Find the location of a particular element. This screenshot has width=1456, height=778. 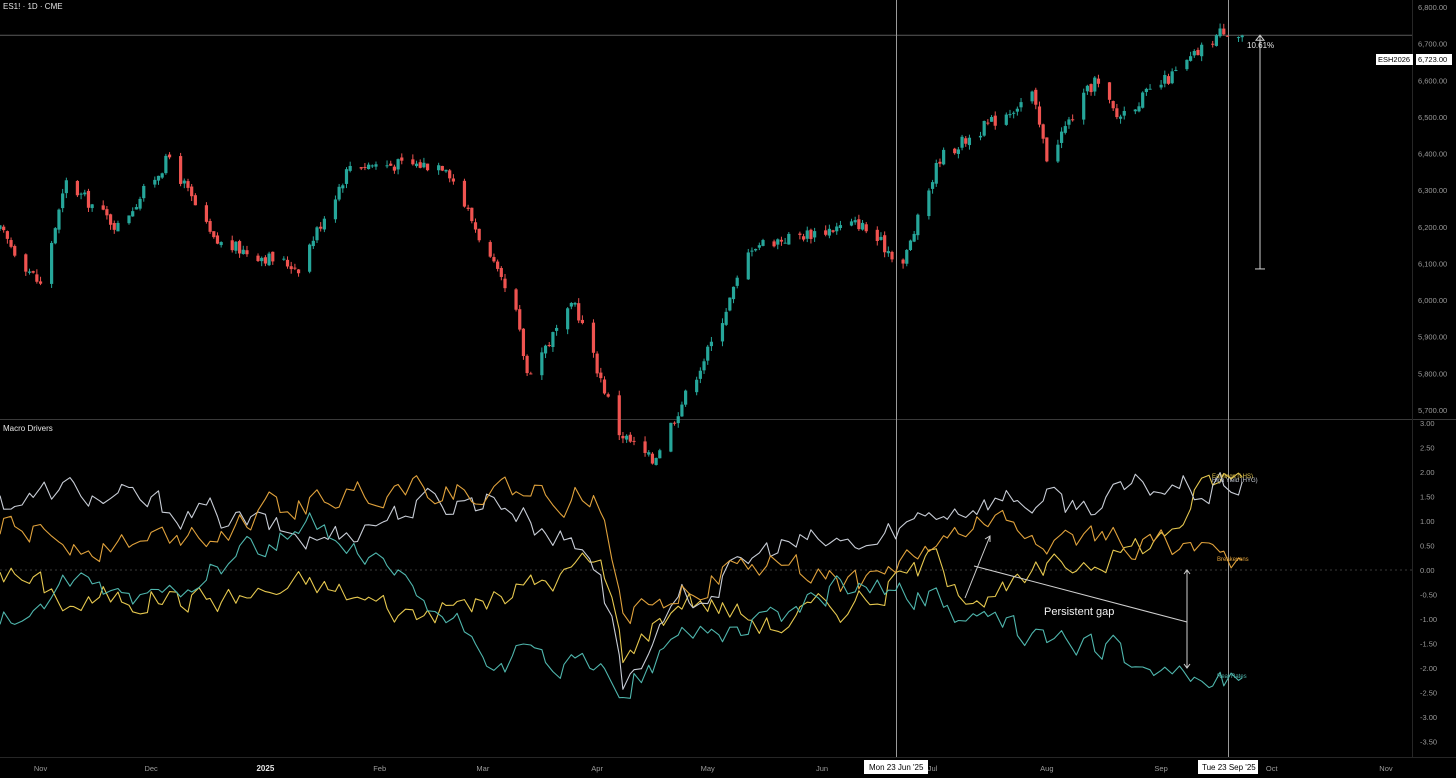

x-axis-label: Aug is located at coordinates (1046, 768).